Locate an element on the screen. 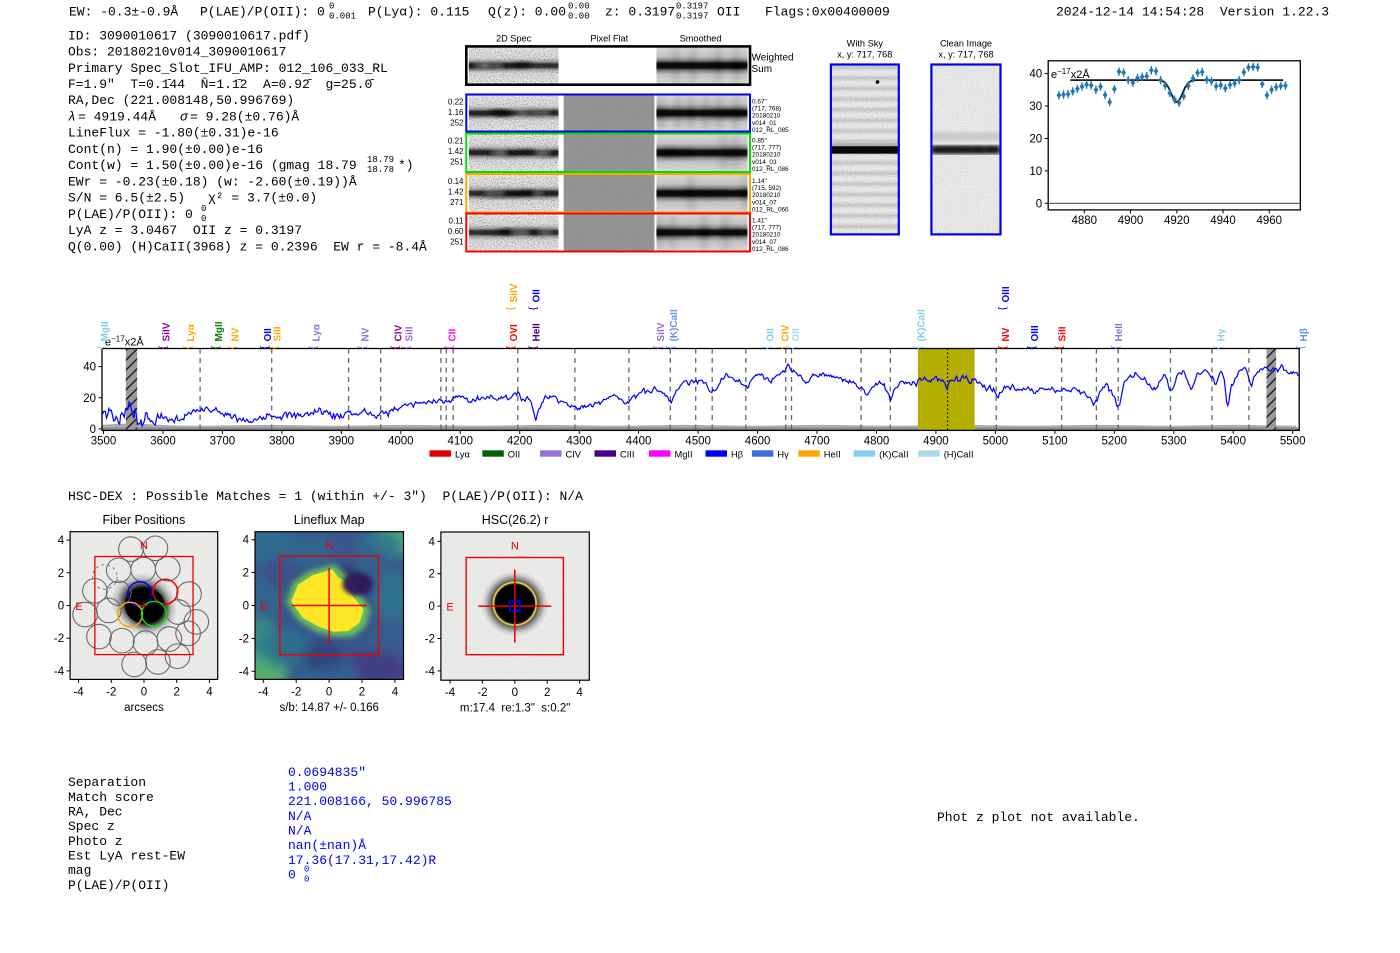 This screenshot has height=953, width=1400. svg-text: EW: -0.3±-0.9Å is located at coordinates (123, 12).